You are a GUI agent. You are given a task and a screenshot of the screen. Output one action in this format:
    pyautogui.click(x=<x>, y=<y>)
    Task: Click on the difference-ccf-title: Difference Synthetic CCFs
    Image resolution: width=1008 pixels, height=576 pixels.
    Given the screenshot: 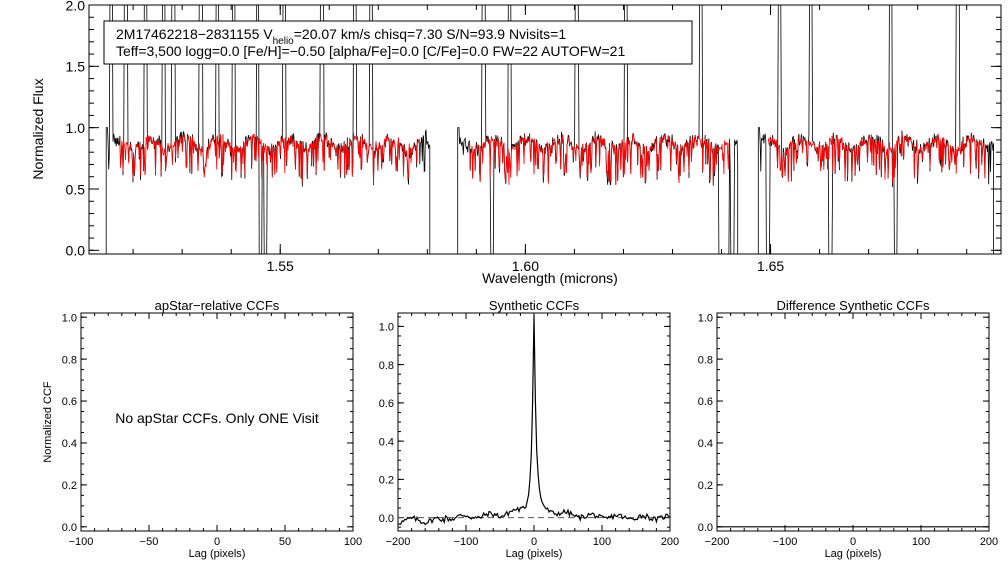 What is the action you would take?
    pyautogui.click(x=853, y=305)
    